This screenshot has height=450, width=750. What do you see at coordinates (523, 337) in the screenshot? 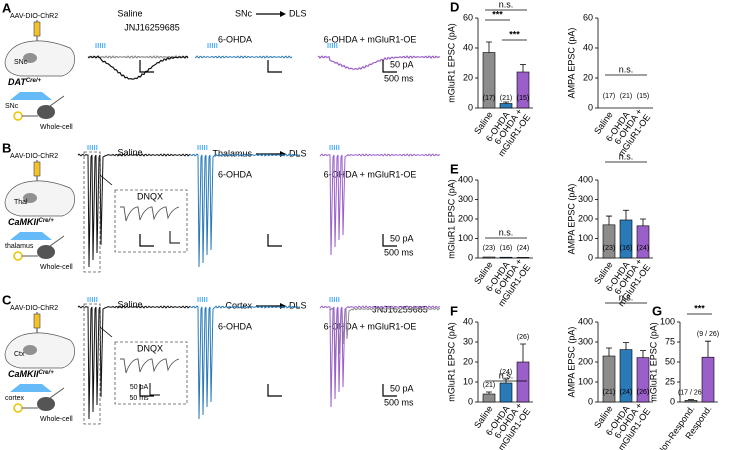
I see `n-label: (26)` at bounding box center [523, 337].